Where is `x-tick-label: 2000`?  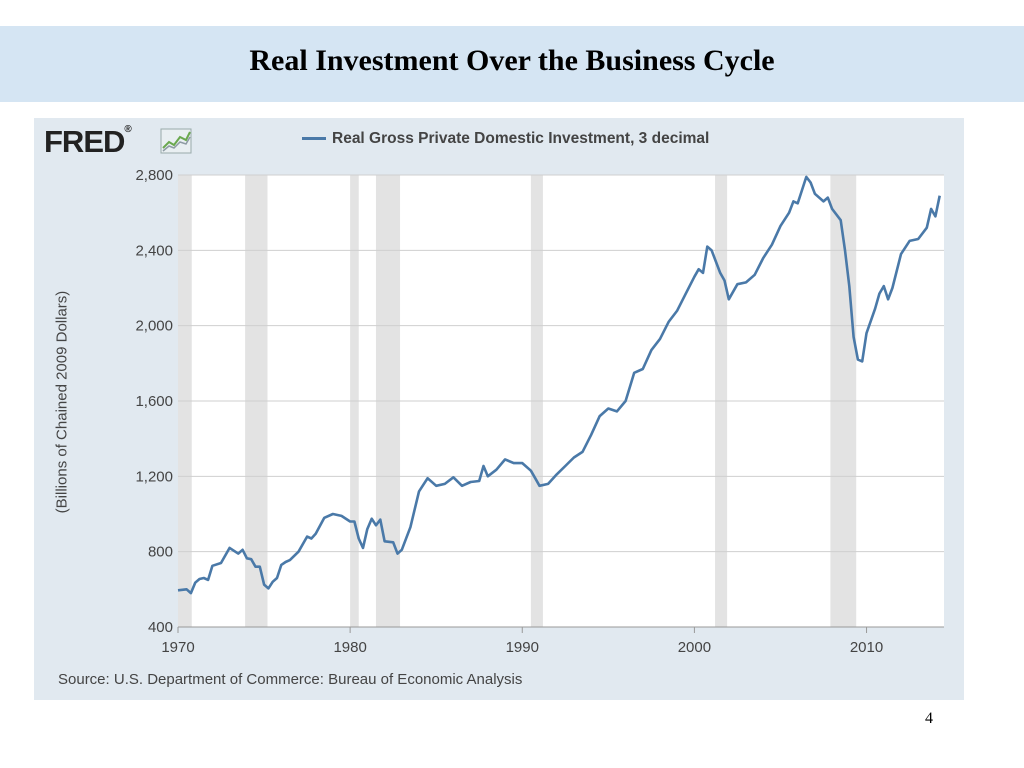
x-tick-label: 2000 is located at coordinates (694, 647).